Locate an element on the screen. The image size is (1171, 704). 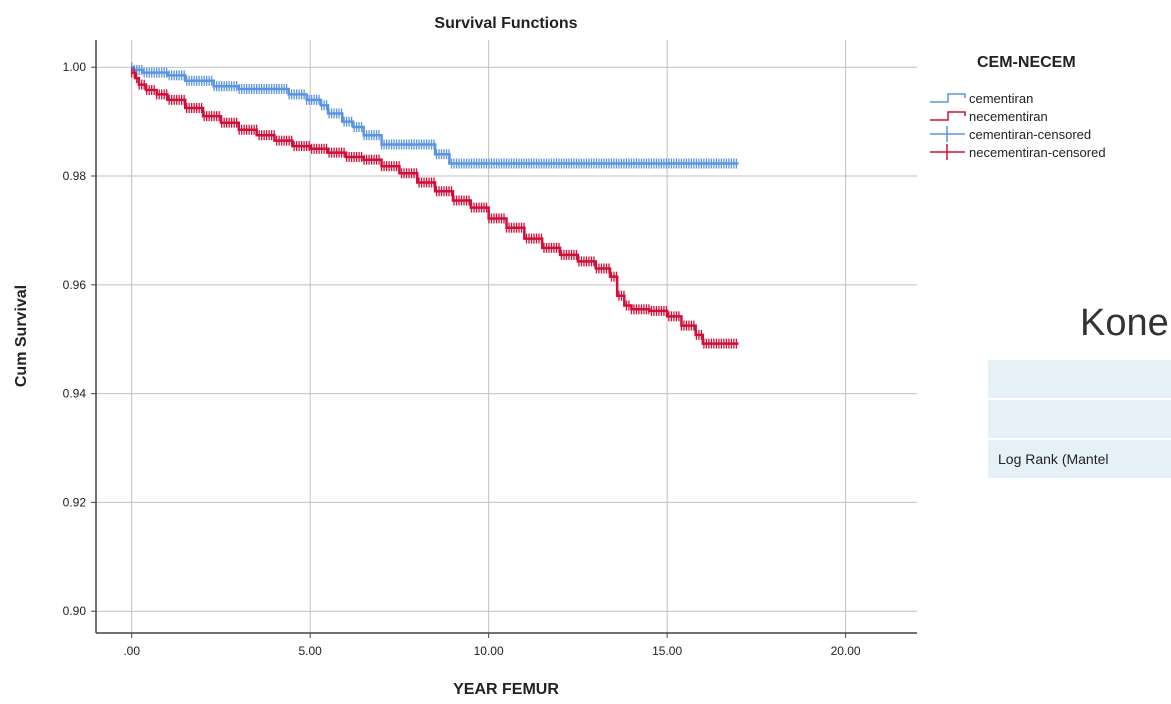
y-tick-label: 0.90 is located at coordinates (75, 611).